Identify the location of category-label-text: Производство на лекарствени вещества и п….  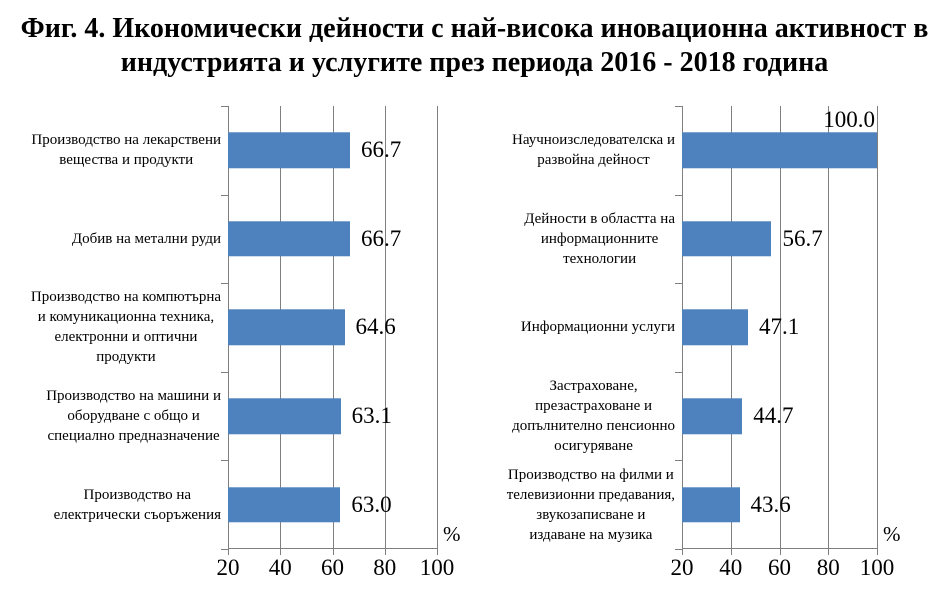
(126, 150).